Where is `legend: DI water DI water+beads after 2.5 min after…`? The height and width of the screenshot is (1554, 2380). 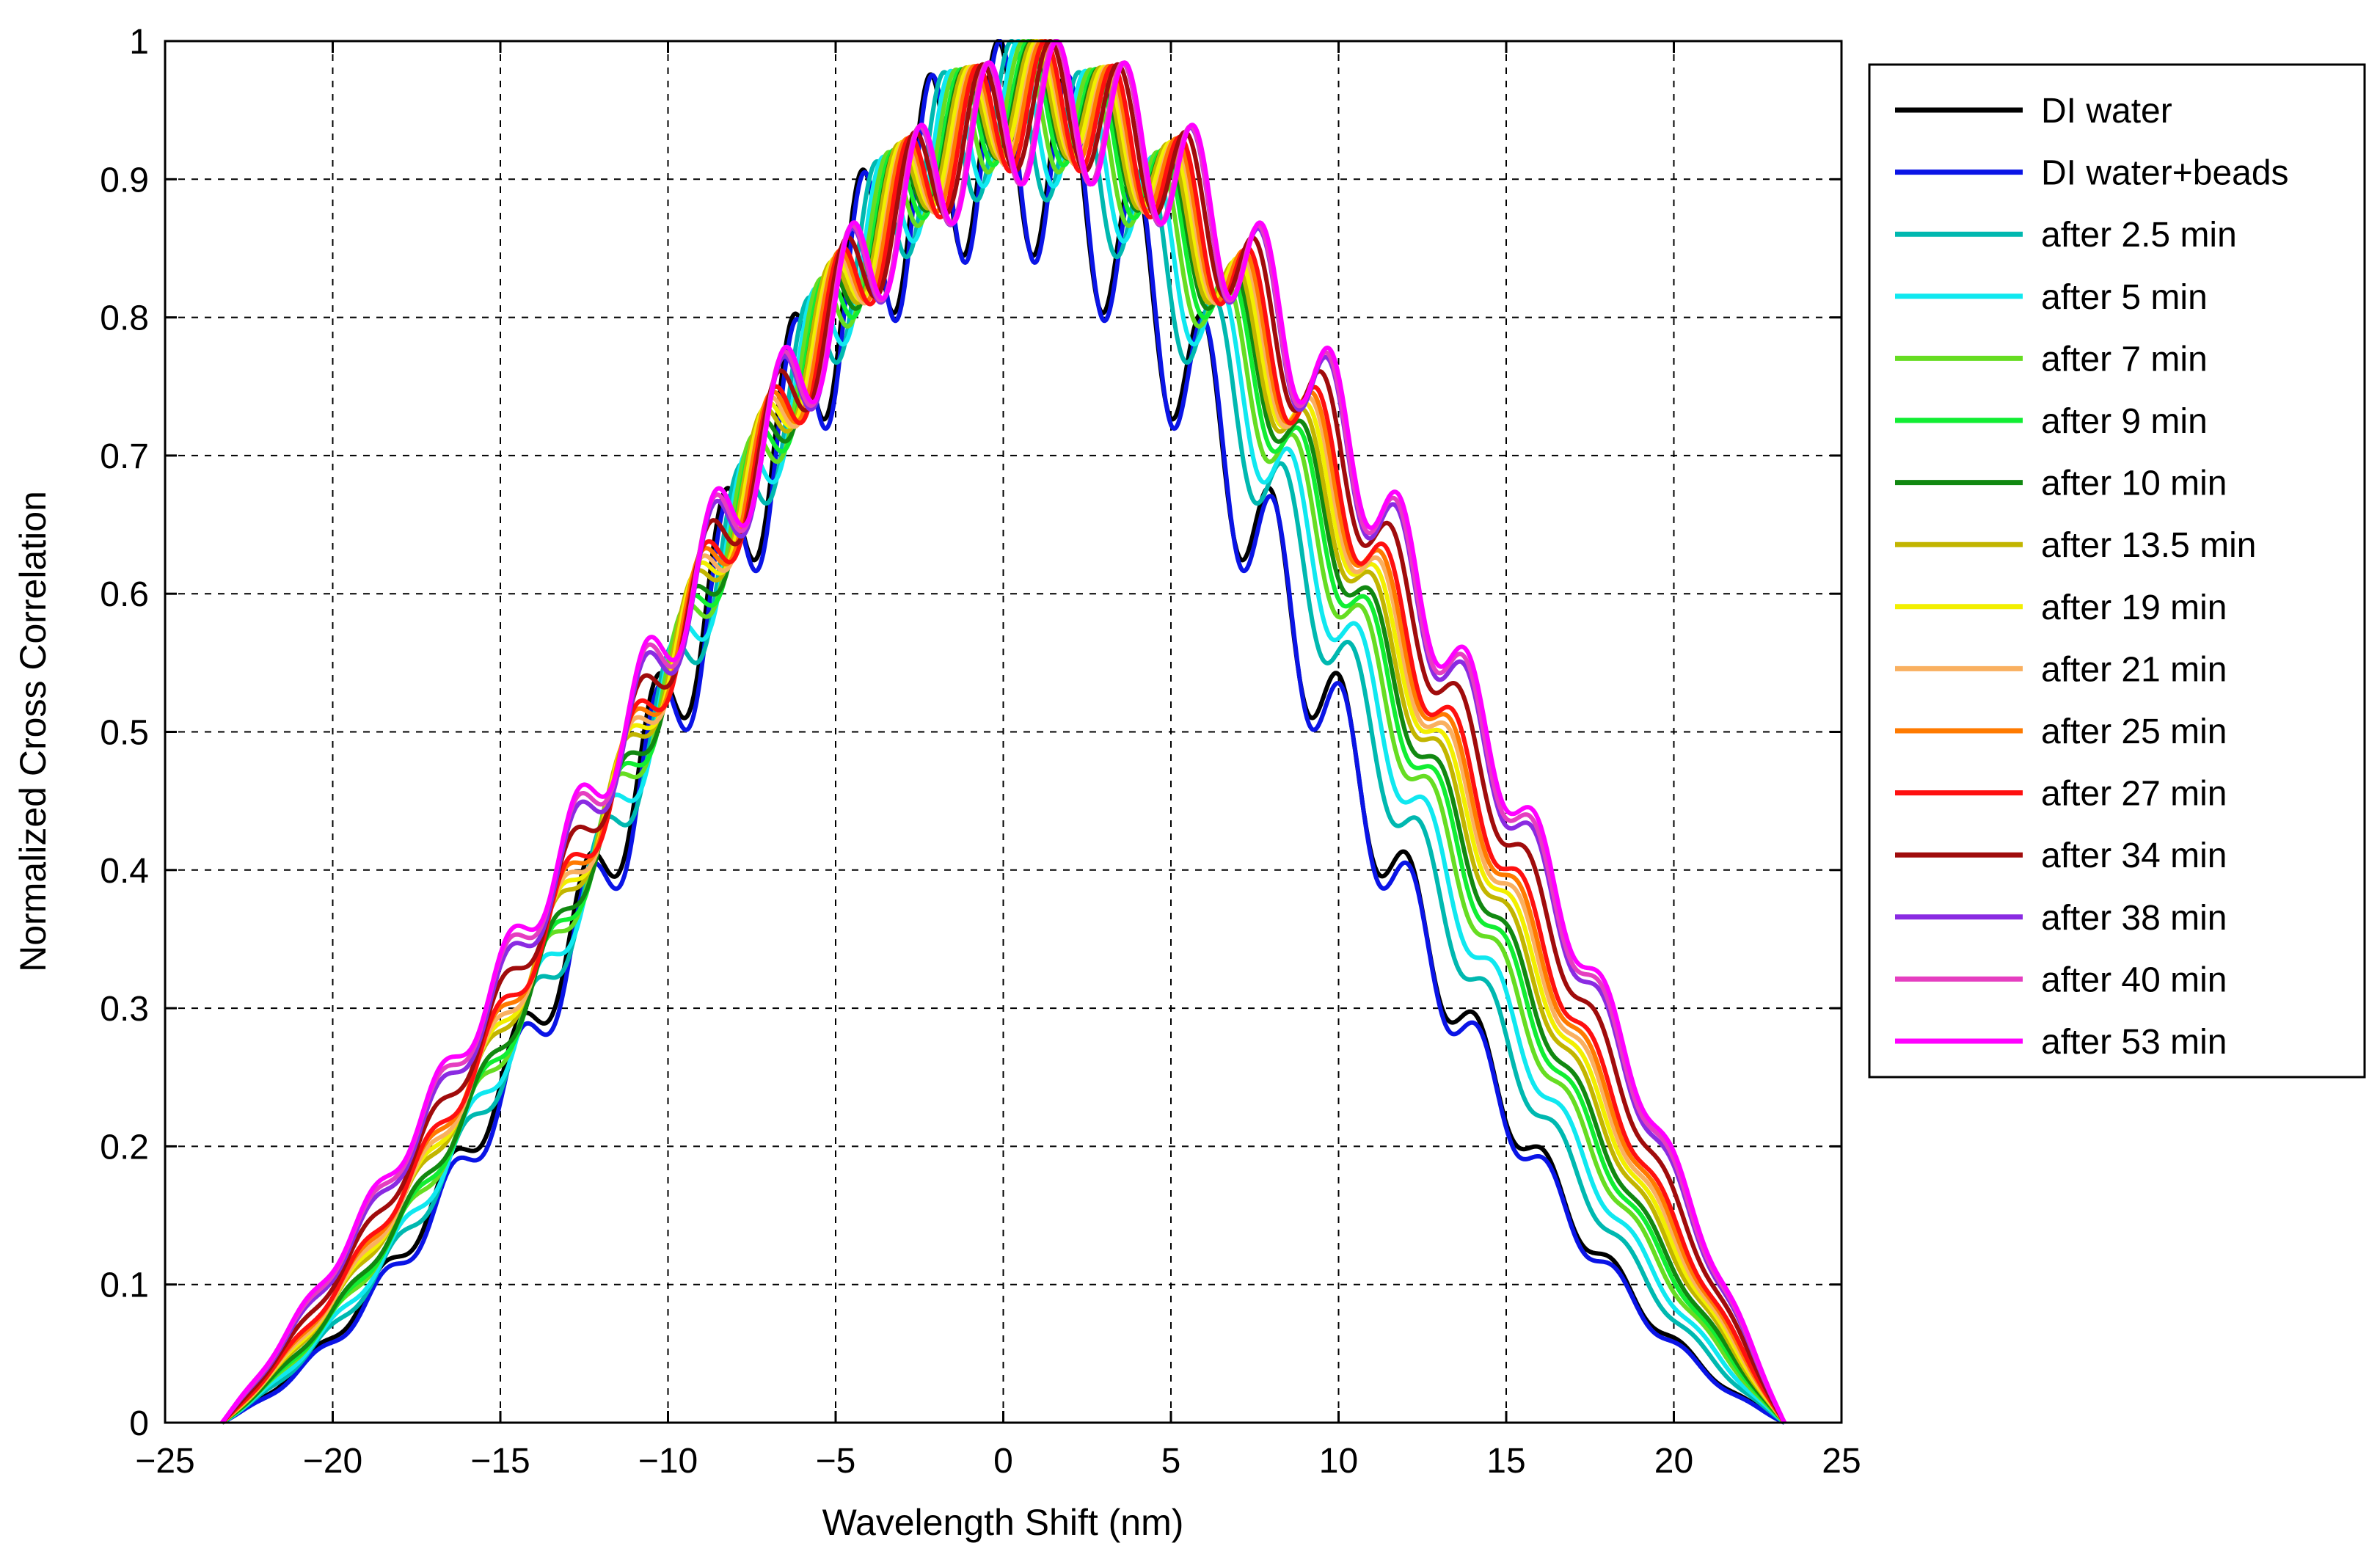
legend: DI water DI water+beads after 2.5 min after… is located at coordinates (2117, 571).